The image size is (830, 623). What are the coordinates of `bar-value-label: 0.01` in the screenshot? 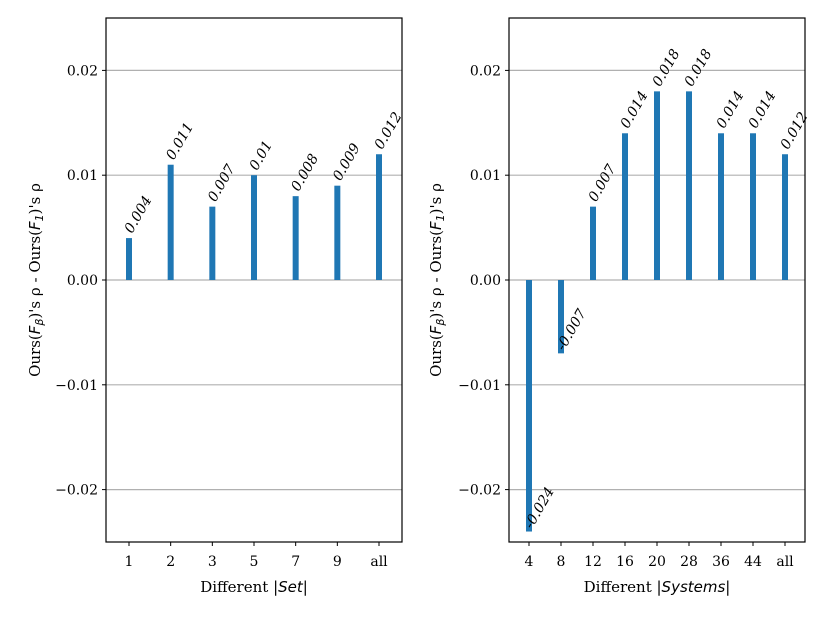 It's located at (261, 155).